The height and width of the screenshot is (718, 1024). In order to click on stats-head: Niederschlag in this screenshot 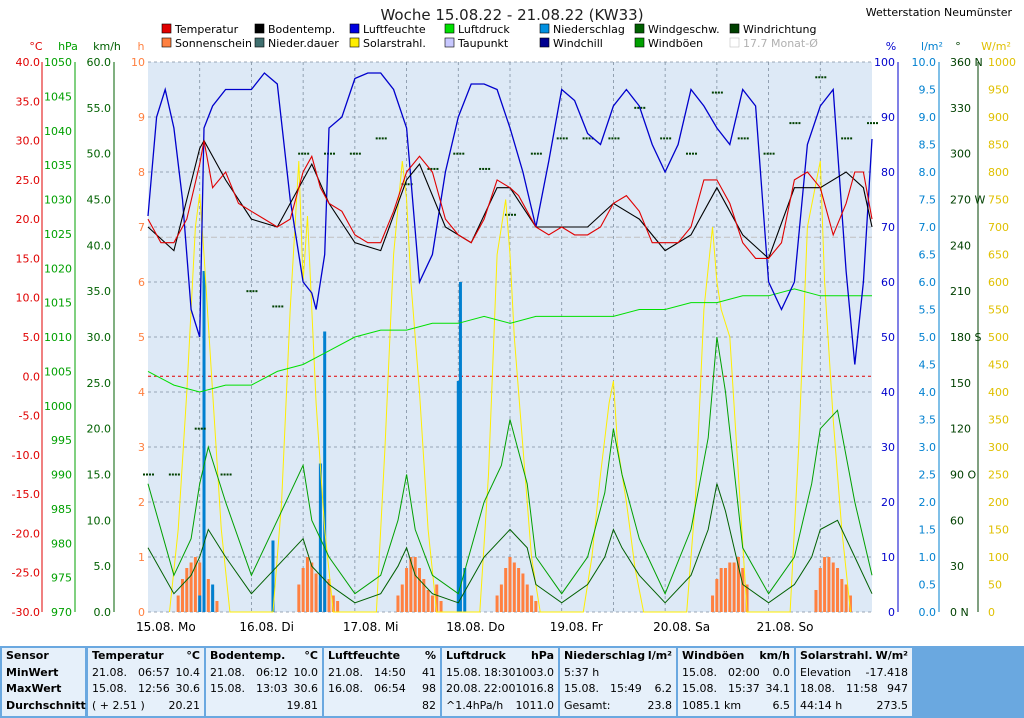, I will do `click(605, 655)`.